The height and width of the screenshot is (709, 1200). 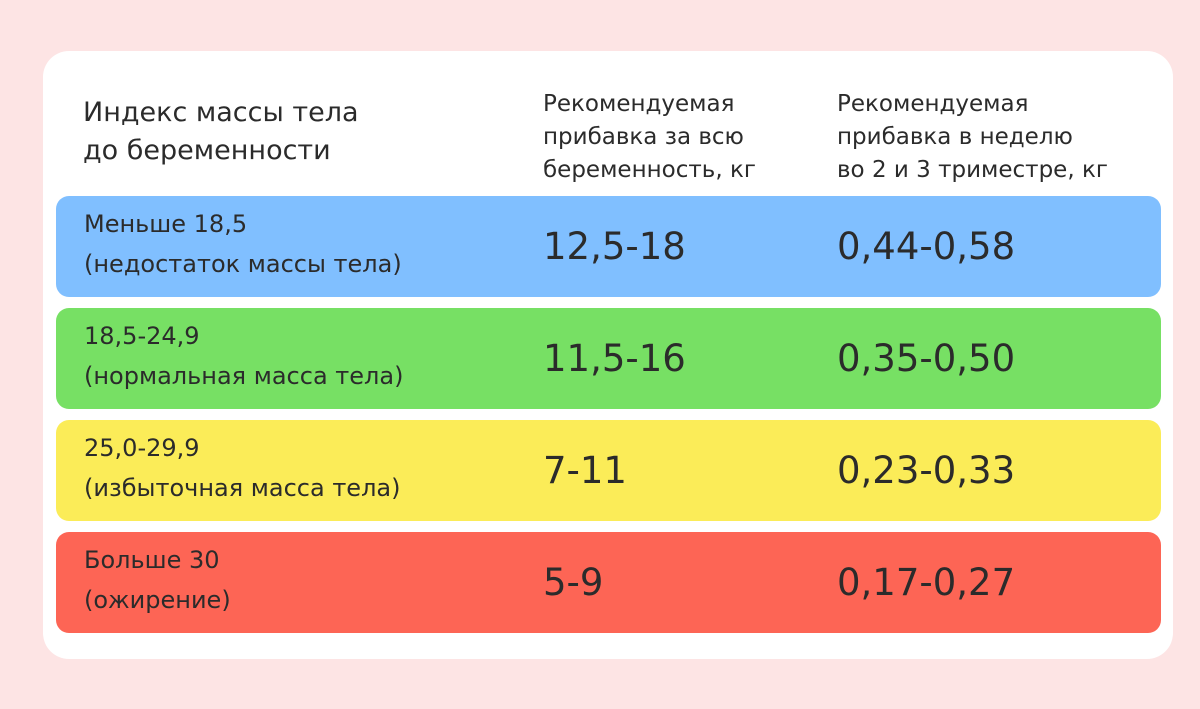 I want to click on bmi-category: (недостаток массы тела), so click(x=243, y=264).